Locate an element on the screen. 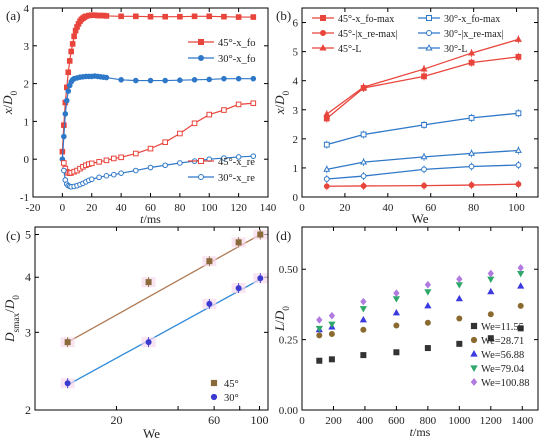  legend-entry: We=11.55 is located at coordinates (497, 327).